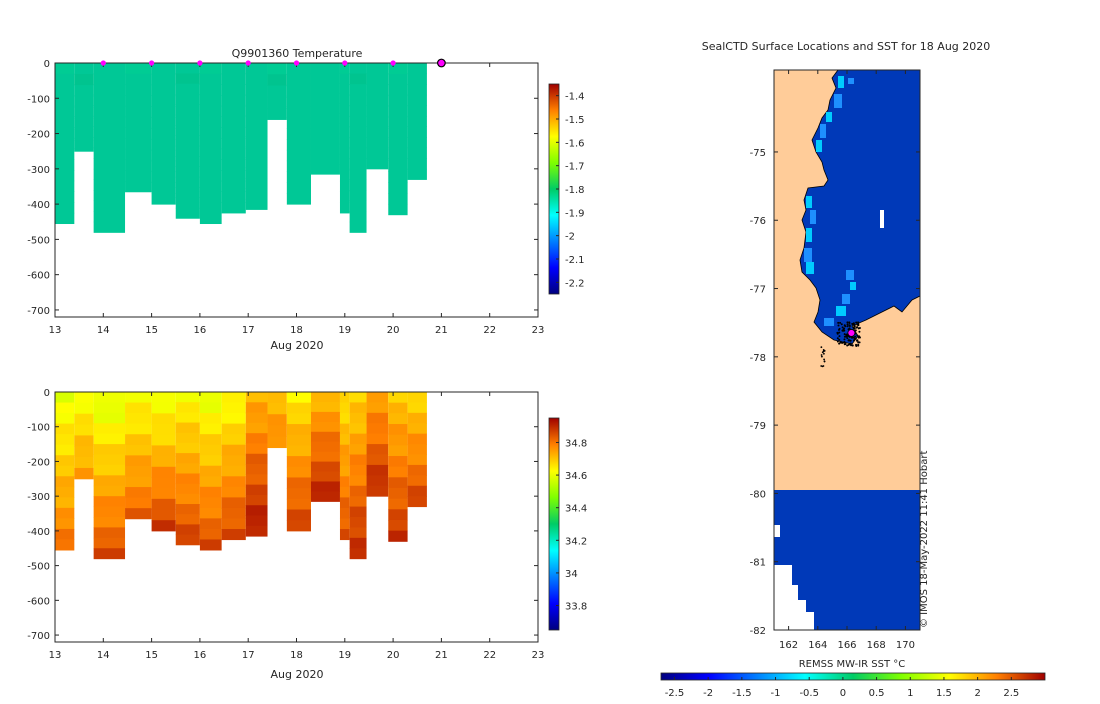 Image resolution: width=1100 pixels, height=704 pixels. Describe the element at coordinates (570, 237) in the screenshot. I see `colorbar-tick-label: -2` at that location.